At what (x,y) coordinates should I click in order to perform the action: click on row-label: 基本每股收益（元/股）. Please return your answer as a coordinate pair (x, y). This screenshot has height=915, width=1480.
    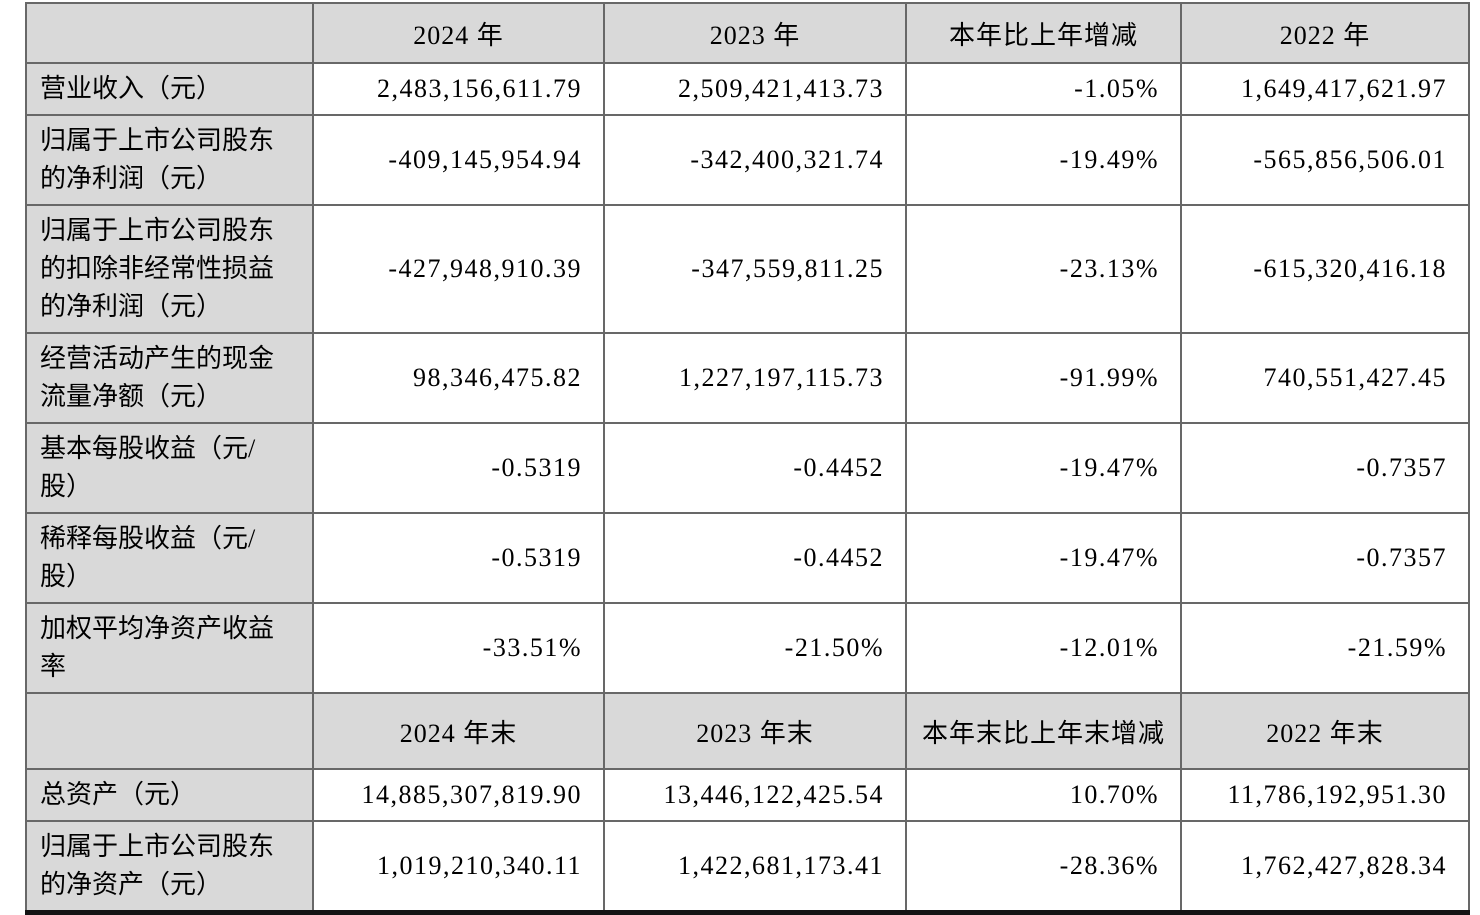
    Looking at the image, I should click on (169, 468).